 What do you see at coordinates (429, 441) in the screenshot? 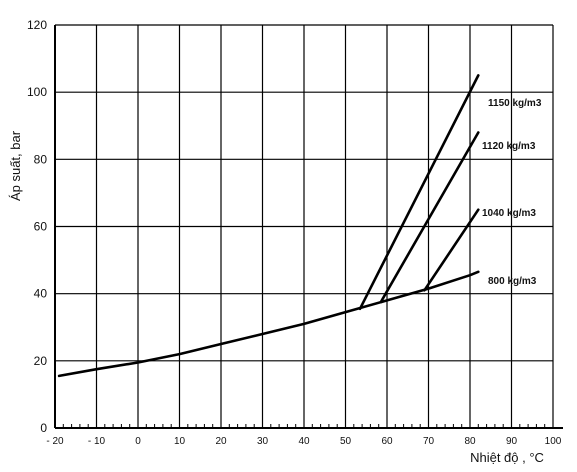
I see `x-tick-label: 70` at bounding box center [429, 441].